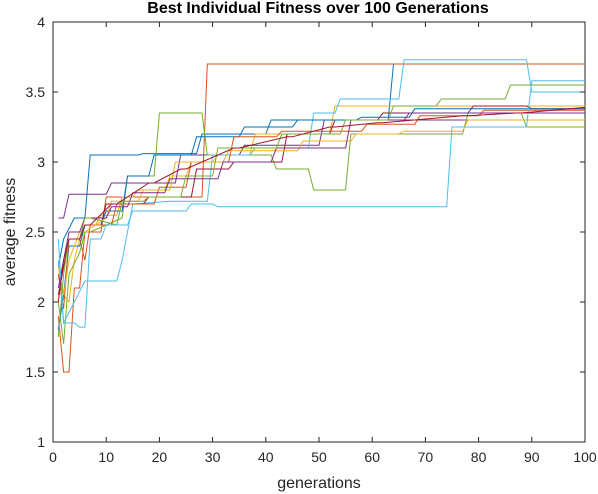 The width and height of the screenshot is (598, 494). I want to click on y-tick-label: 2, so click(41, 302).